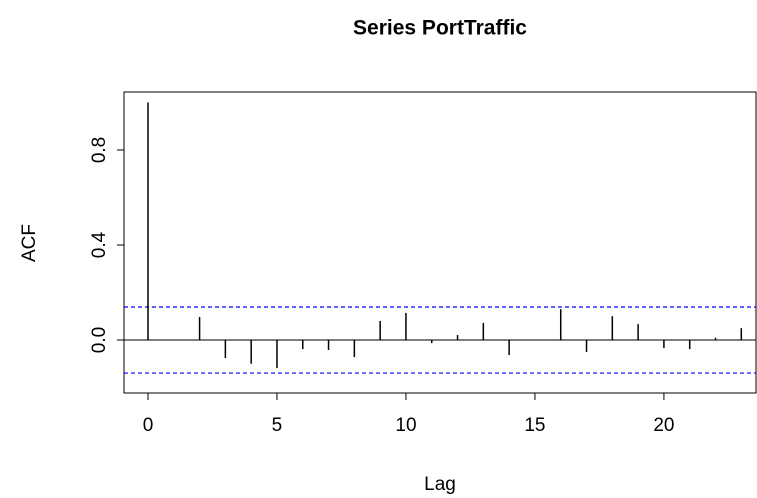 This screenshot has width=757, height=498. I want to click on y-axis-label: ACF, so click(29, 243).